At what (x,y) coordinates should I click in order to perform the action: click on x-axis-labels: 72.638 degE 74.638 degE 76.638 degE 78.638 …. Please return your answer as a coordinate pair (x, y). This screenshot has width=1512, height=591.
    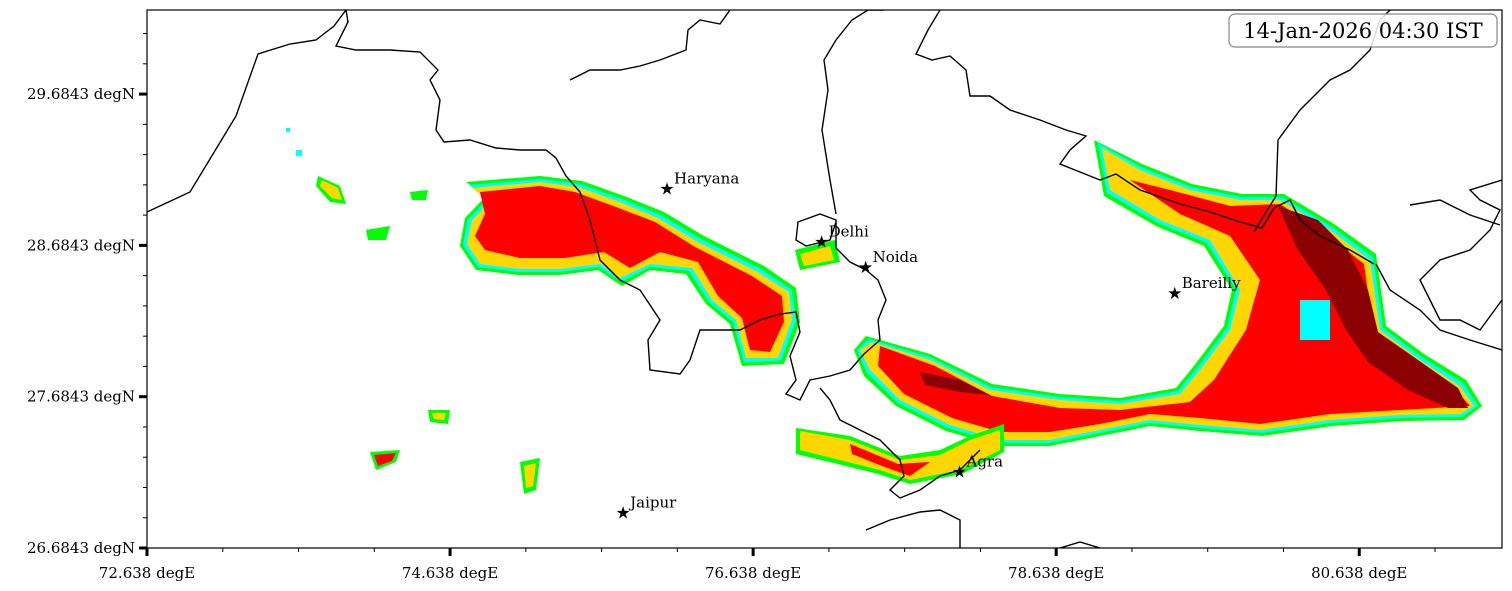
    Looking at the image, I should click on (753, 573).